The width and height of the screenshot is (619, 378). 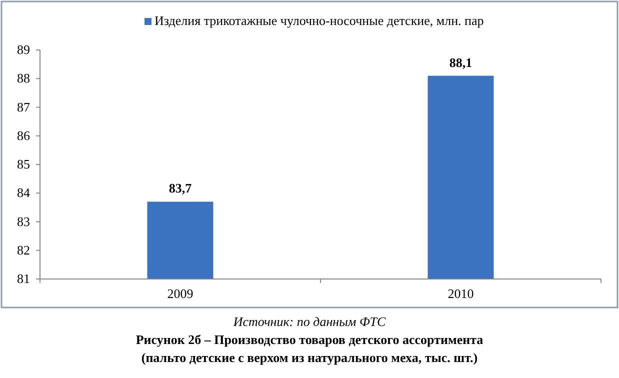 What do you see at coordinates (23, 49) in the screenshot?
I see `y-tick-label: 89` at bounding box center [23, 49].